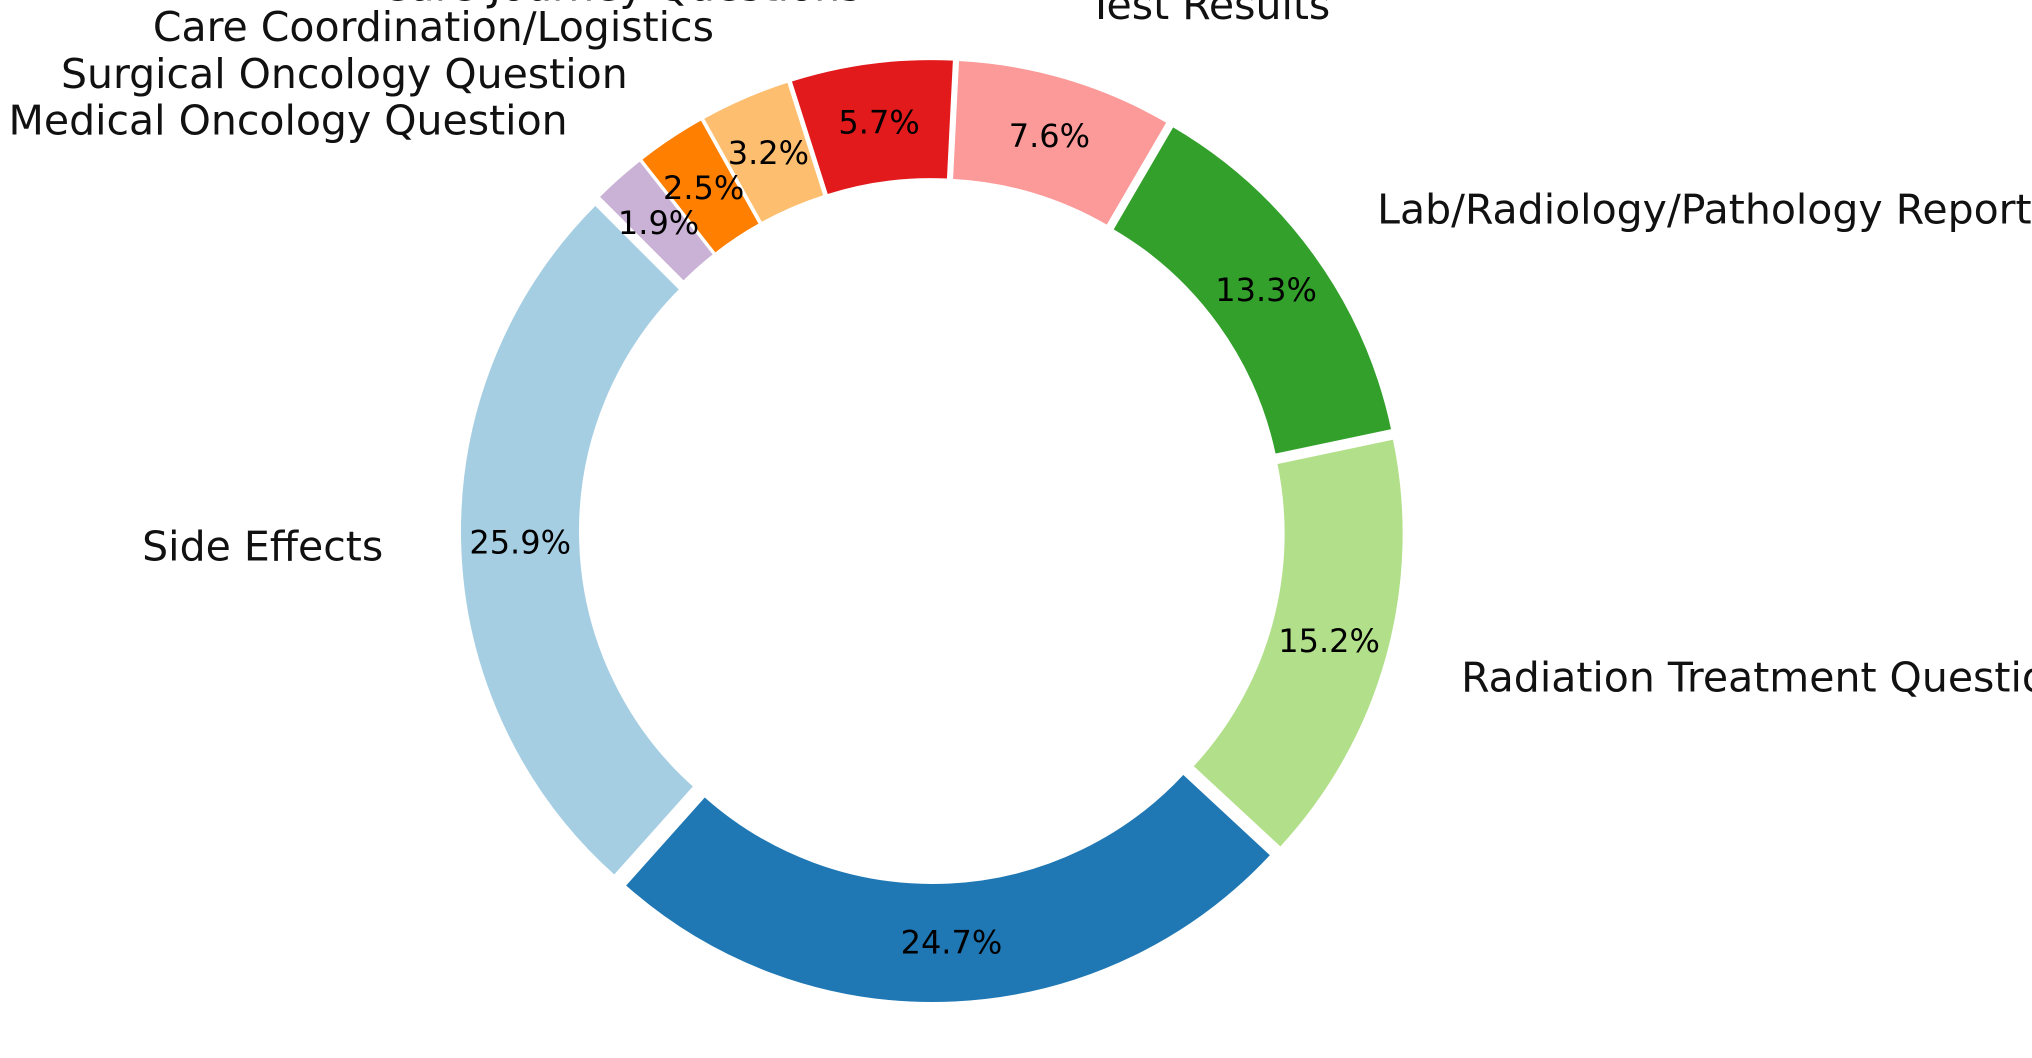  Describe the element at coordinates (1168, 1056) in the screenshot. I see `category-label-medication-question: Medication Question` at that location.